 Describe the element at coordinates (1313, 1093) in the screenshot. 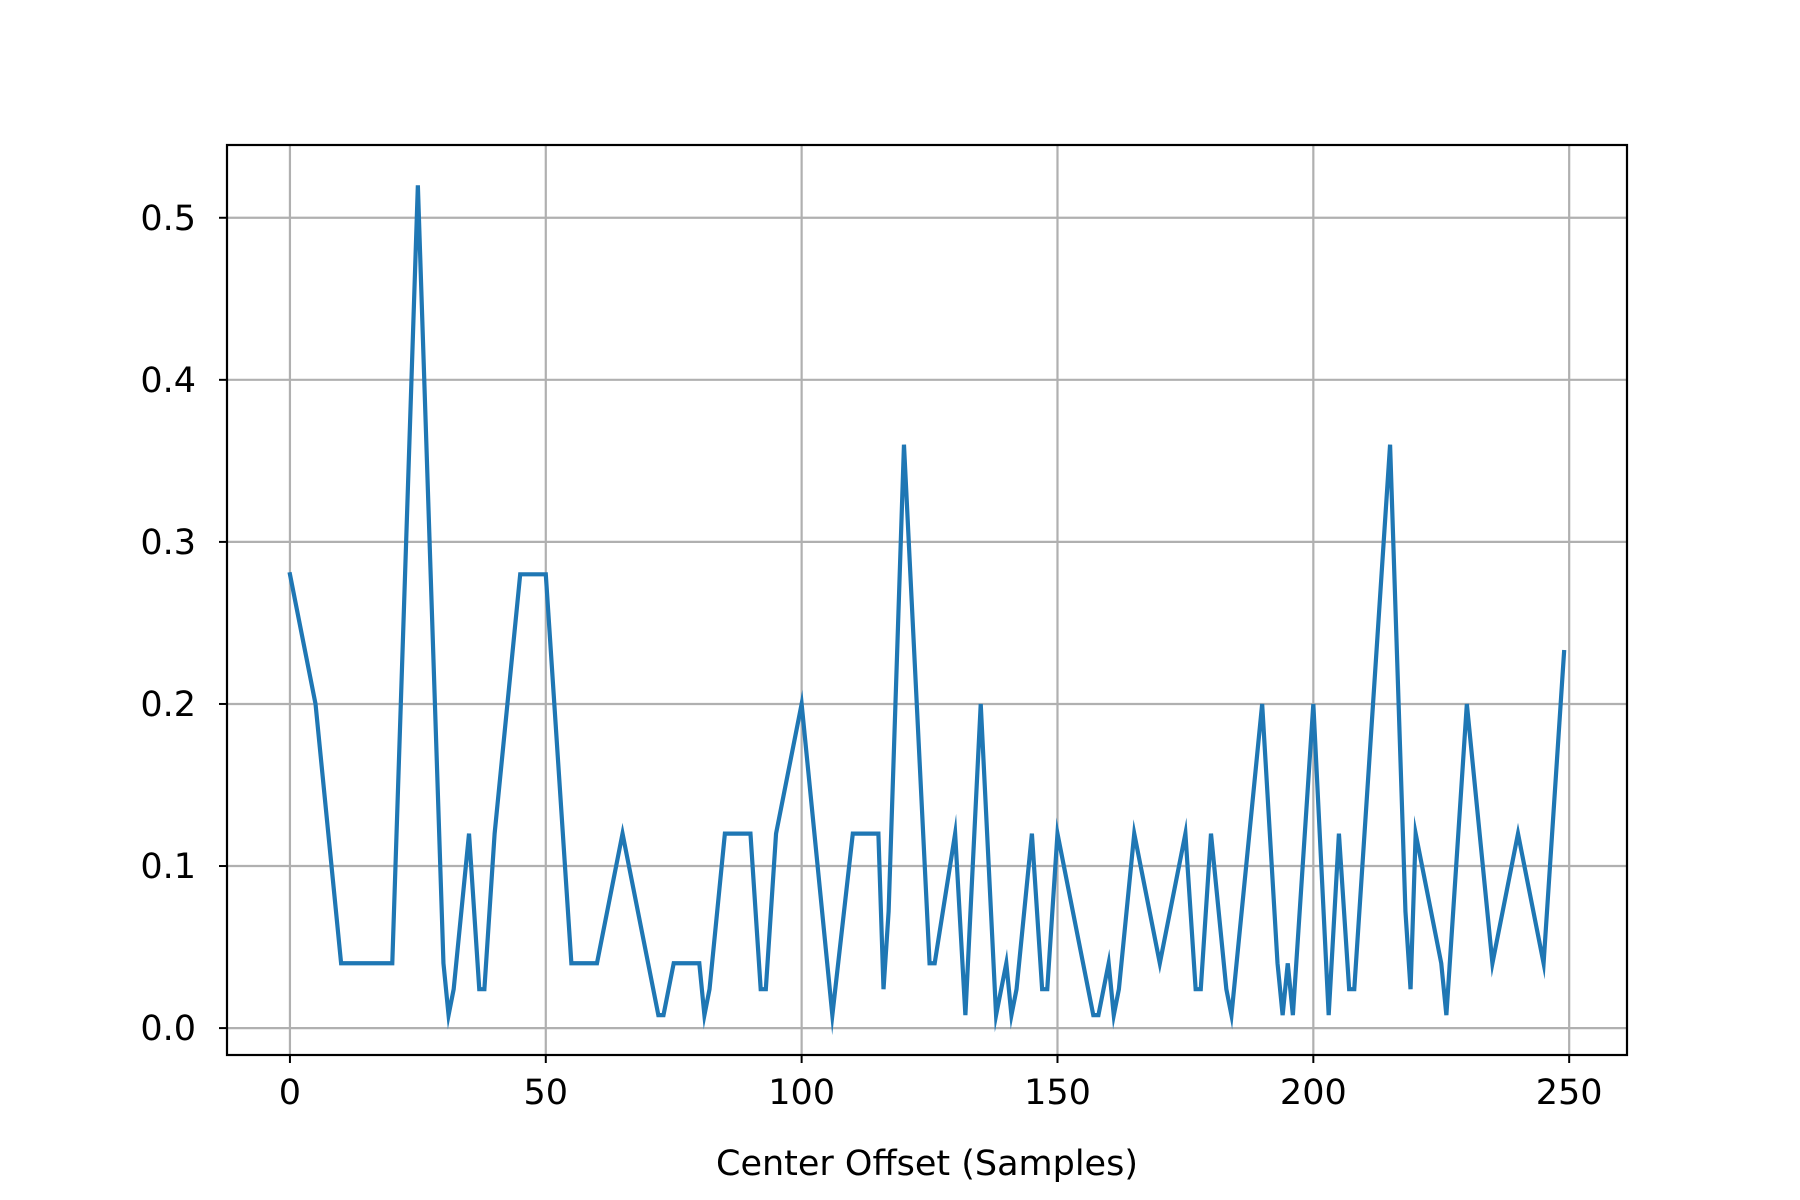

I see `x-tick-label: 200` at that location.